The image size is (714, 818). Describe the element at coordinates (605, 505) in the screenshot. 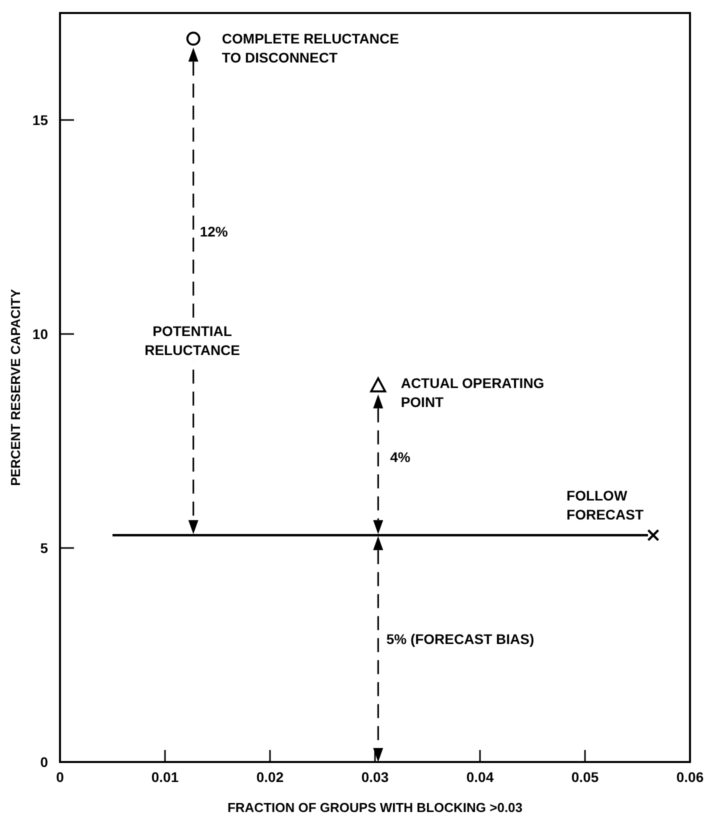

I see `annotation: FOLLOW FORECAST` at that location.